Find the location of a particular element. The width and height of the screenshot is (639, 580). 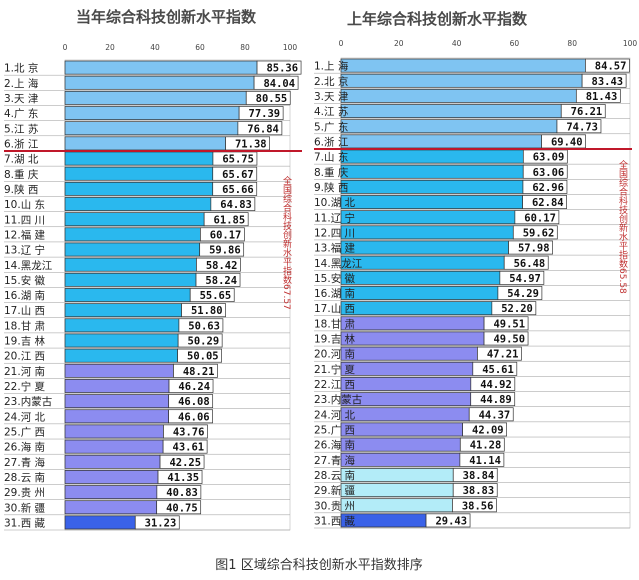

category-label: 15.安 徽 is located at coordinates (25, 280).